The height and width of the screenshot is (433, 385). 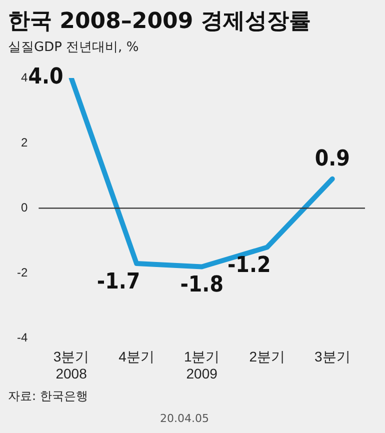 What do you see at coordinates (73, 47) in the screenshot?
I see `chart-subtitle: 실질GDP 전년대비, %` at bounding box center [73, 47].